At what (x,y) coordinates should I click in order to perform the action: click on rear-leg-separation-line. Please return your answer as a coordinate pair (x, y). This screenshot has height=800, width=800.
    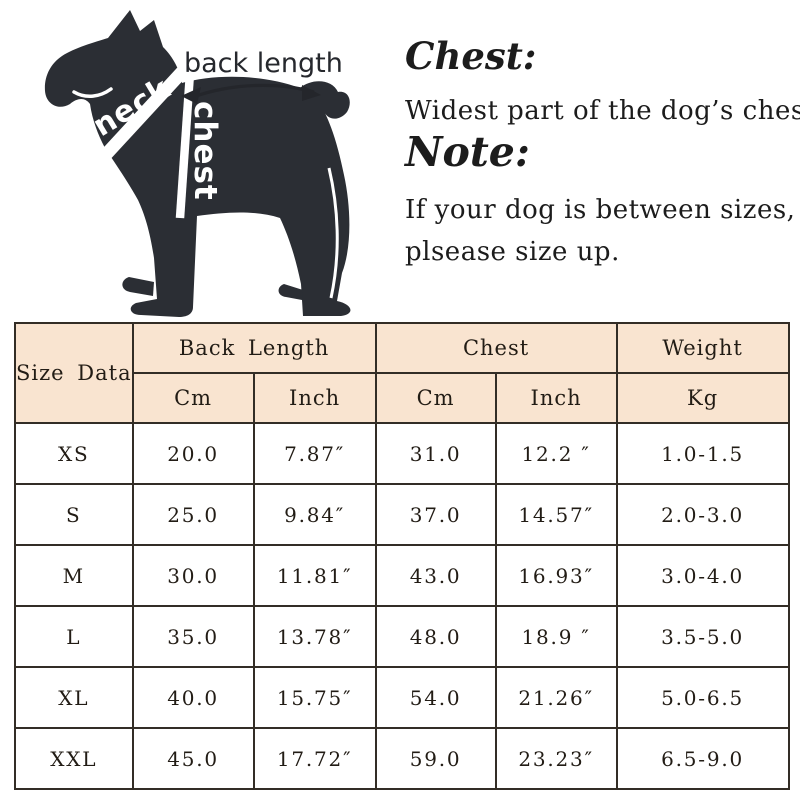
    Looking at the image, I should click on (333, 233).